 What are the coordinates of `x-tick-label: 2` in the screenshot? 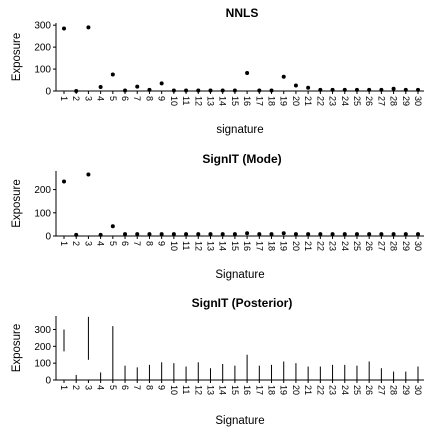 It's located at (76, 387).